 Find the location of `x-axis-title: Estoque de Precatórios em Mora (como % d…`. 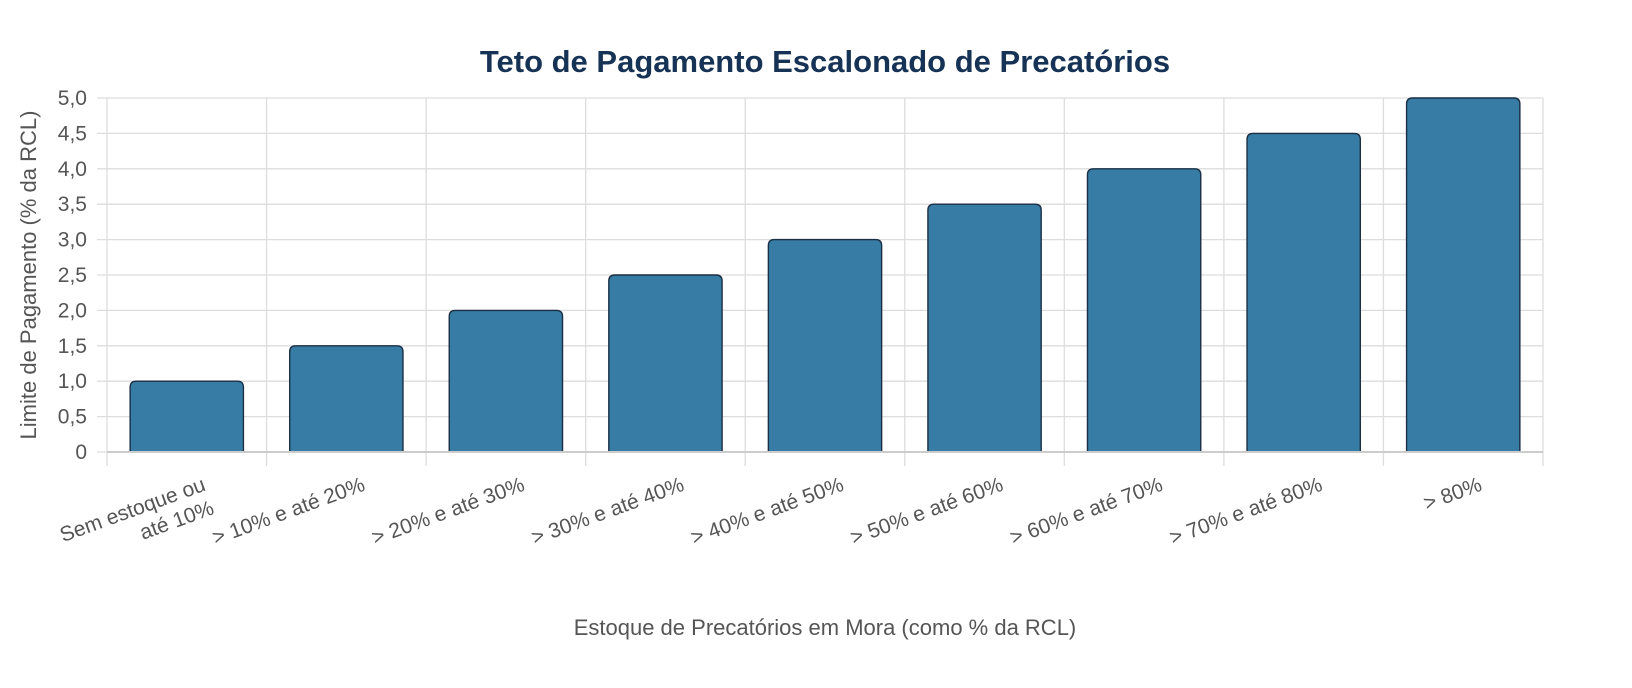

x-axis-title: Estoque de Precatórios em Mora (como % d… is located at coordinates (825, 627).